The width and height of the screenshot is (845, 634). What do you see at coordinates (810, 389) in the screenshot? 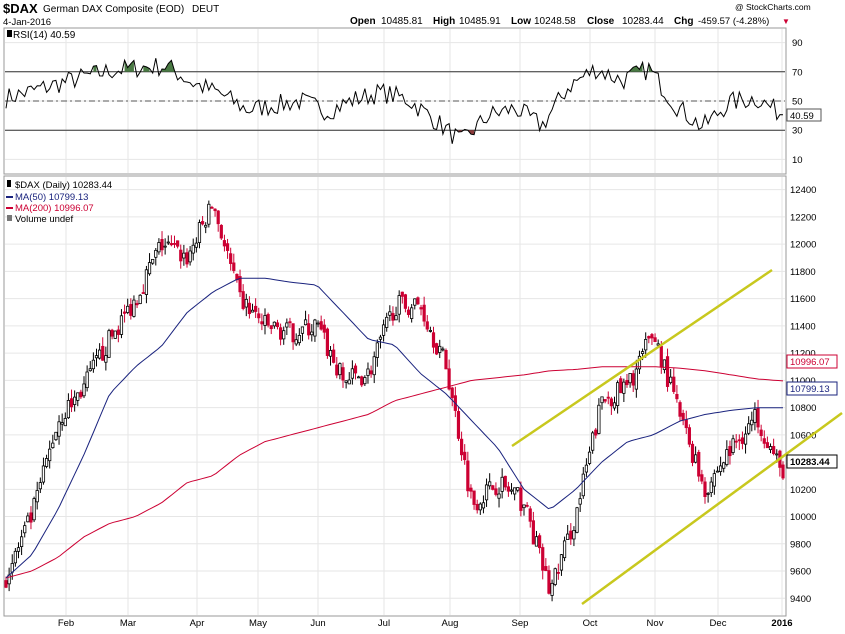
I see `ma50-tag-text: 10799.13` at bounding box center [810, 389].